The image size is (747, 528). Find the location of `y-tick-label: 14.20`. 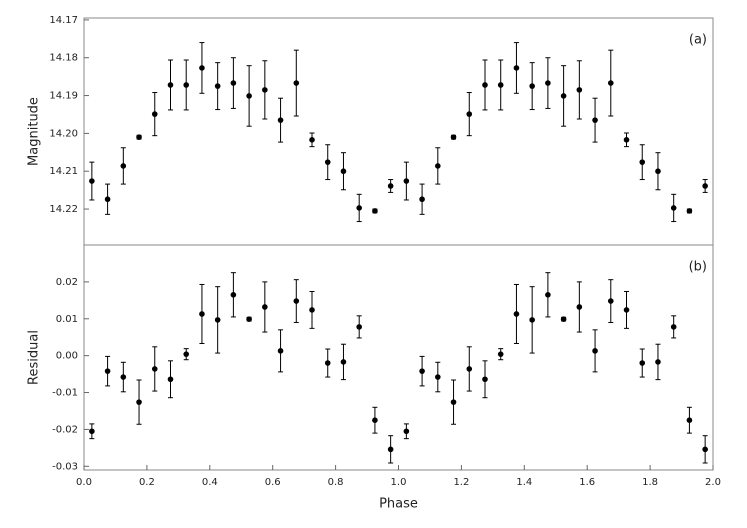

y-tick-label: 14.20 is located at coordinates (63, 133).